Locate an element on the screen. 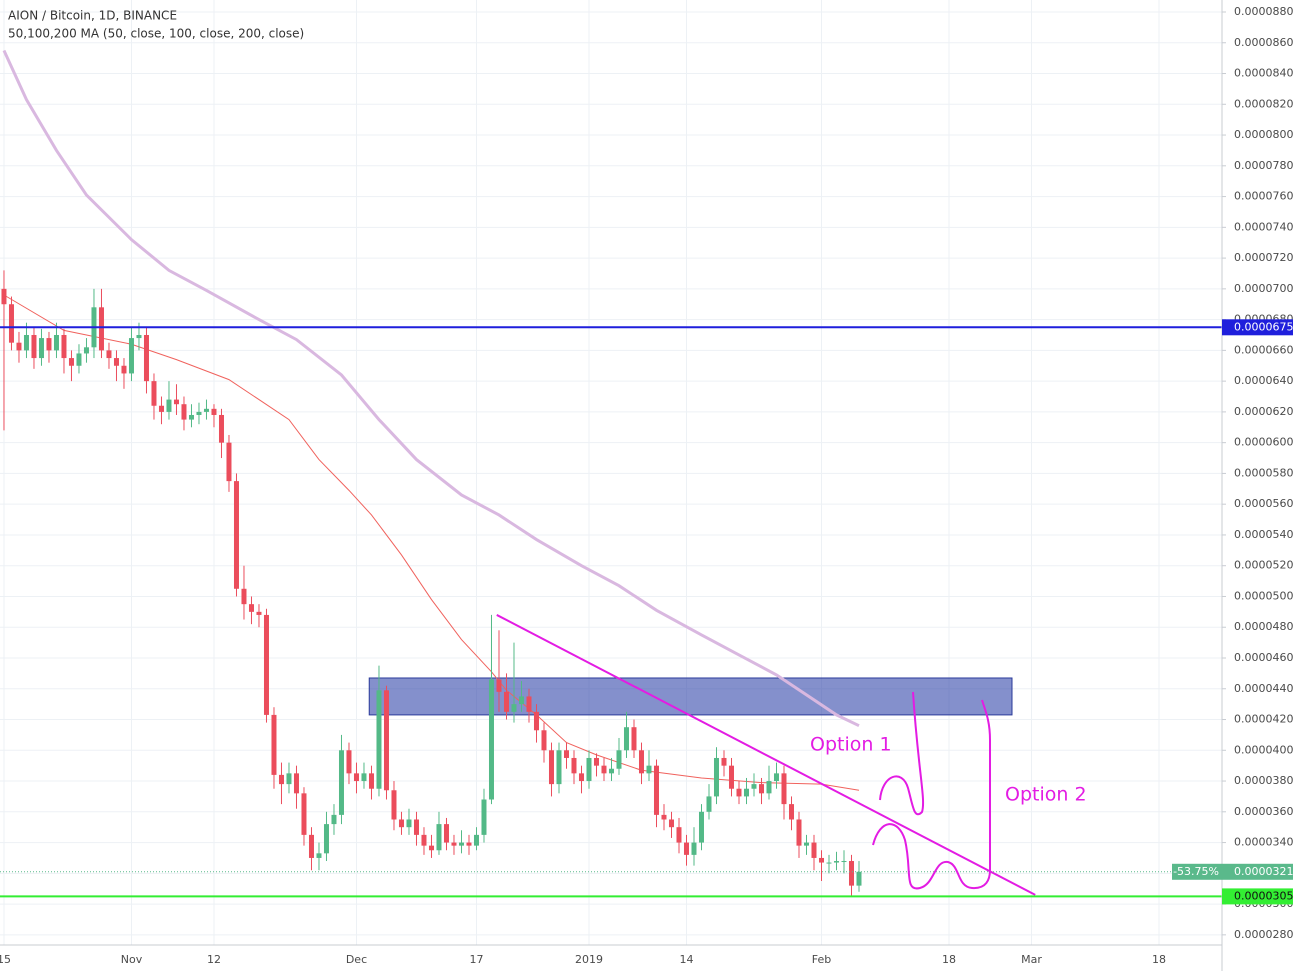  annotation: Option 2 is located at coordinates (1046, 795).